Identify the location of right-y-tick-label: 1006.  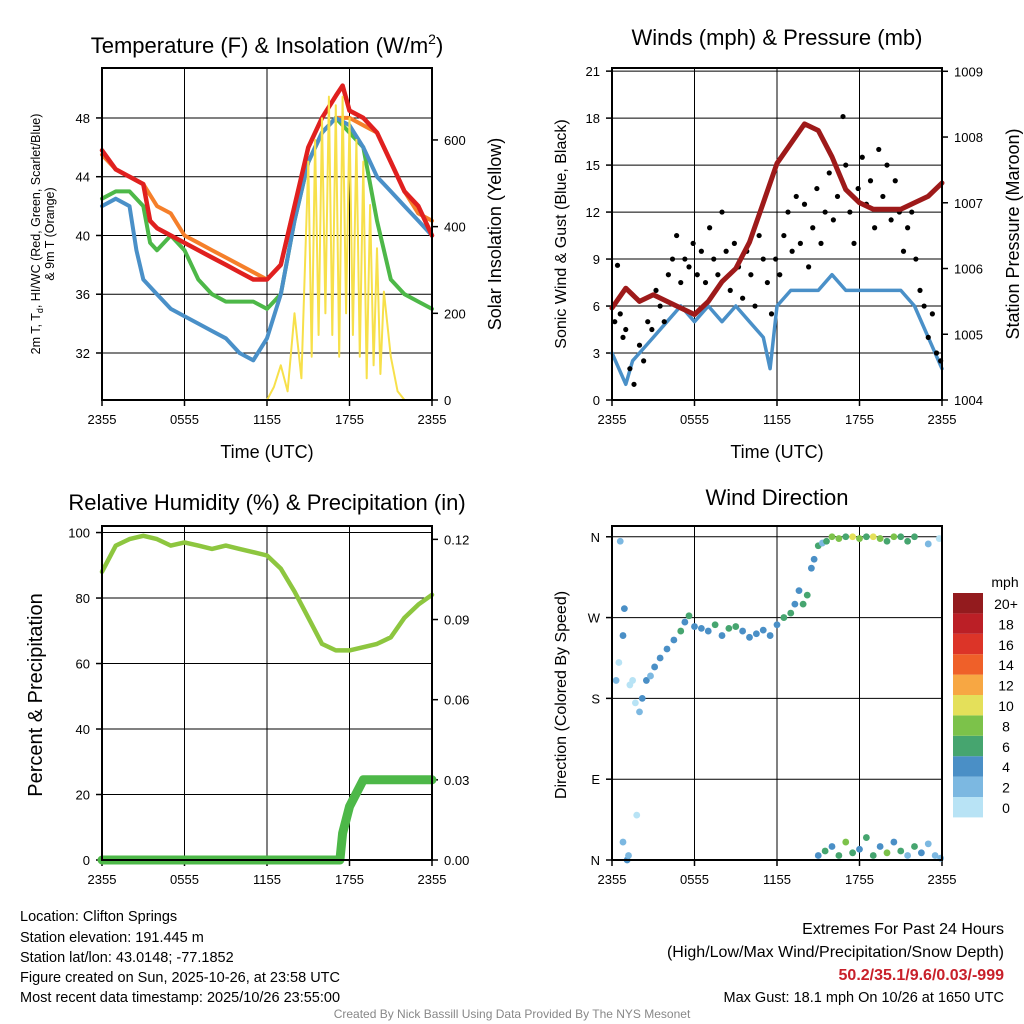
(968, 269).